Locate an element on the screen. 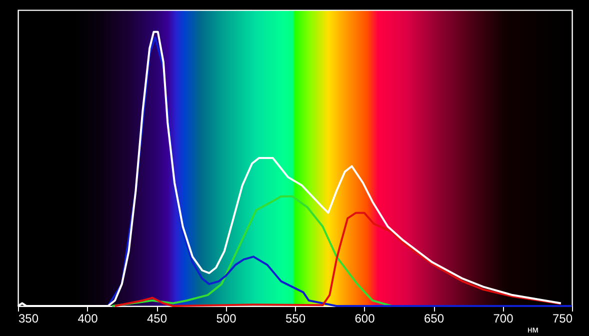 The width and height of the screenshot is (589, 336). x-tick-label: 700 is located at coordinates (503, 319).